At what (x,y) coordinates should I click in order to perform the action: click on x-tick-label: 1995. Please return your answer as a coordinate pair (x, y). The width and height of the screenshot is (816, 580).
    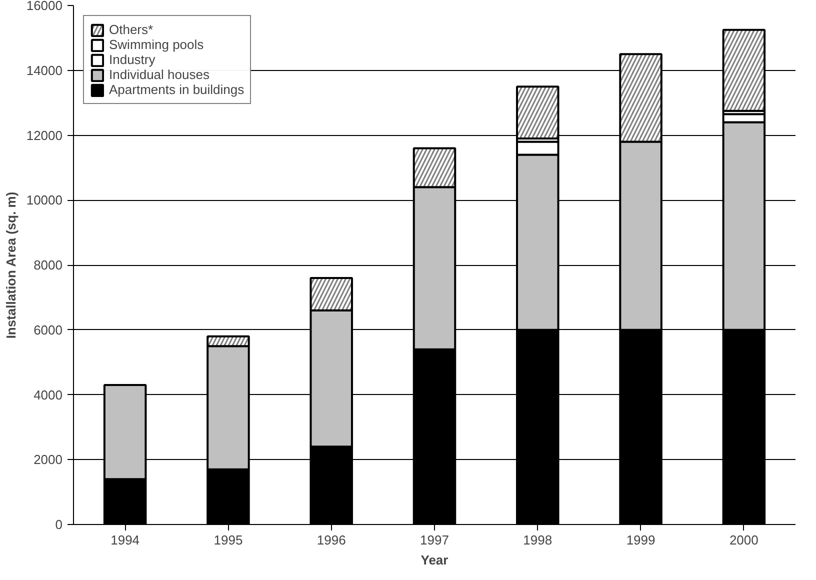
    Looking at the image, I should click on (228, 540).